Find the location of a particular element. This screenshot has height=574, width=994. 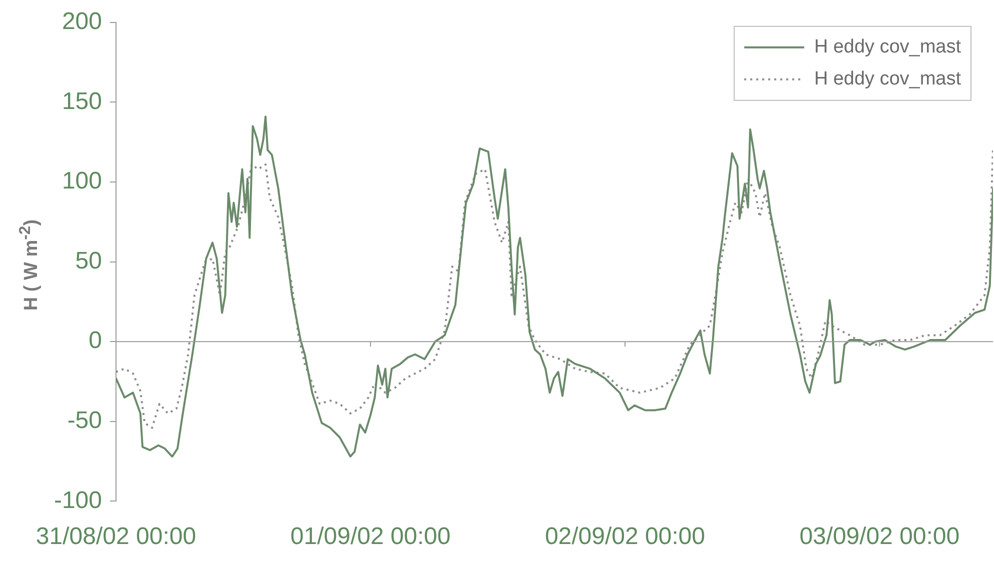

y-tick-label: 100 is located at coordinates (82, 181).